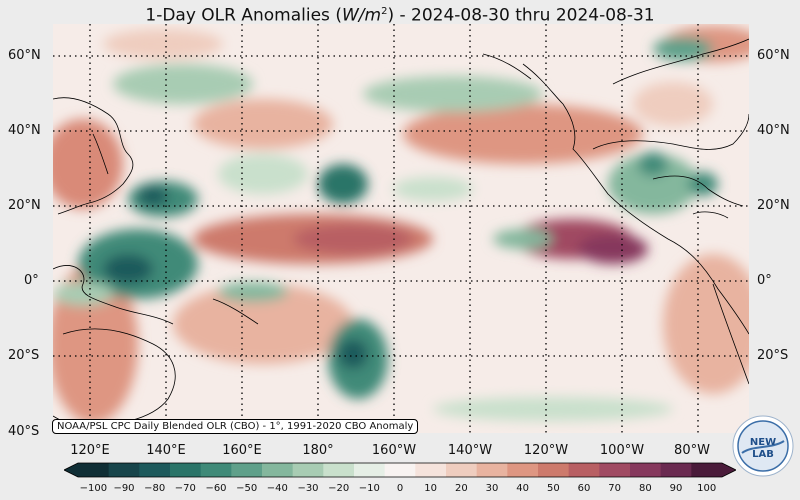  Describe the element at coordinates (339, 488) in the screenshot. I see `colorbar-tick-label: −20` at that location.